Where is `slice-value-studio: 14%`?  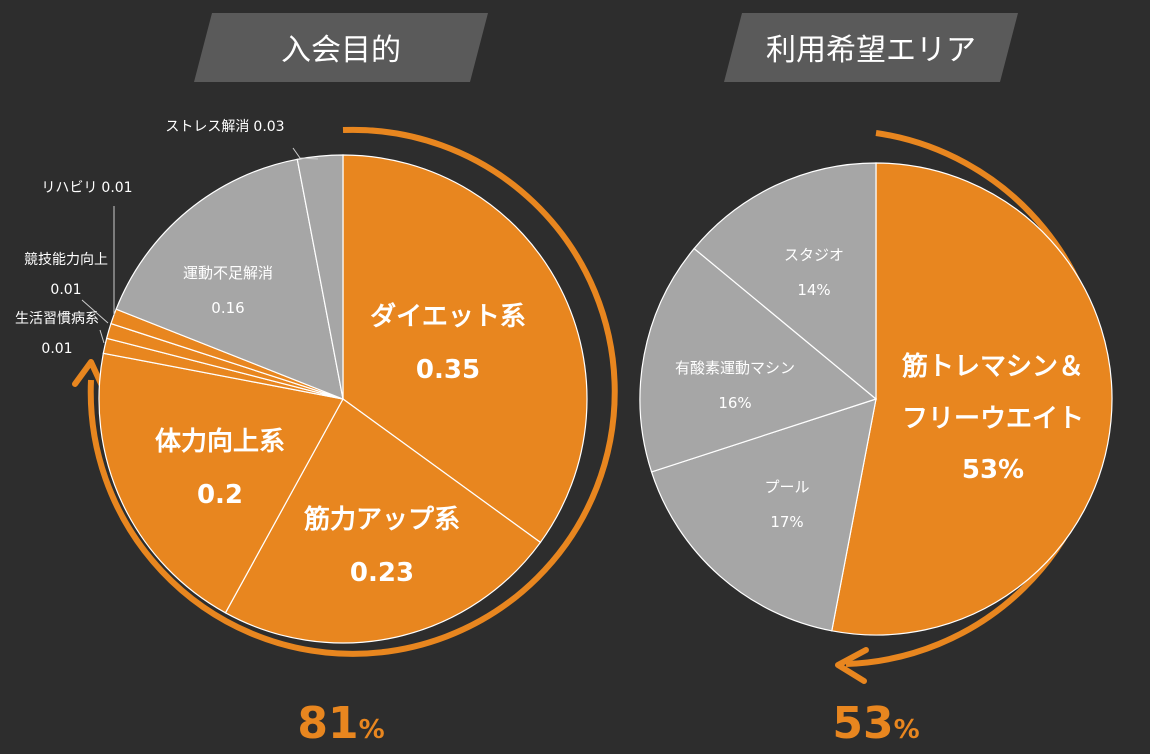 slice-value-studio: 14% is located at coordinates (813, 290).